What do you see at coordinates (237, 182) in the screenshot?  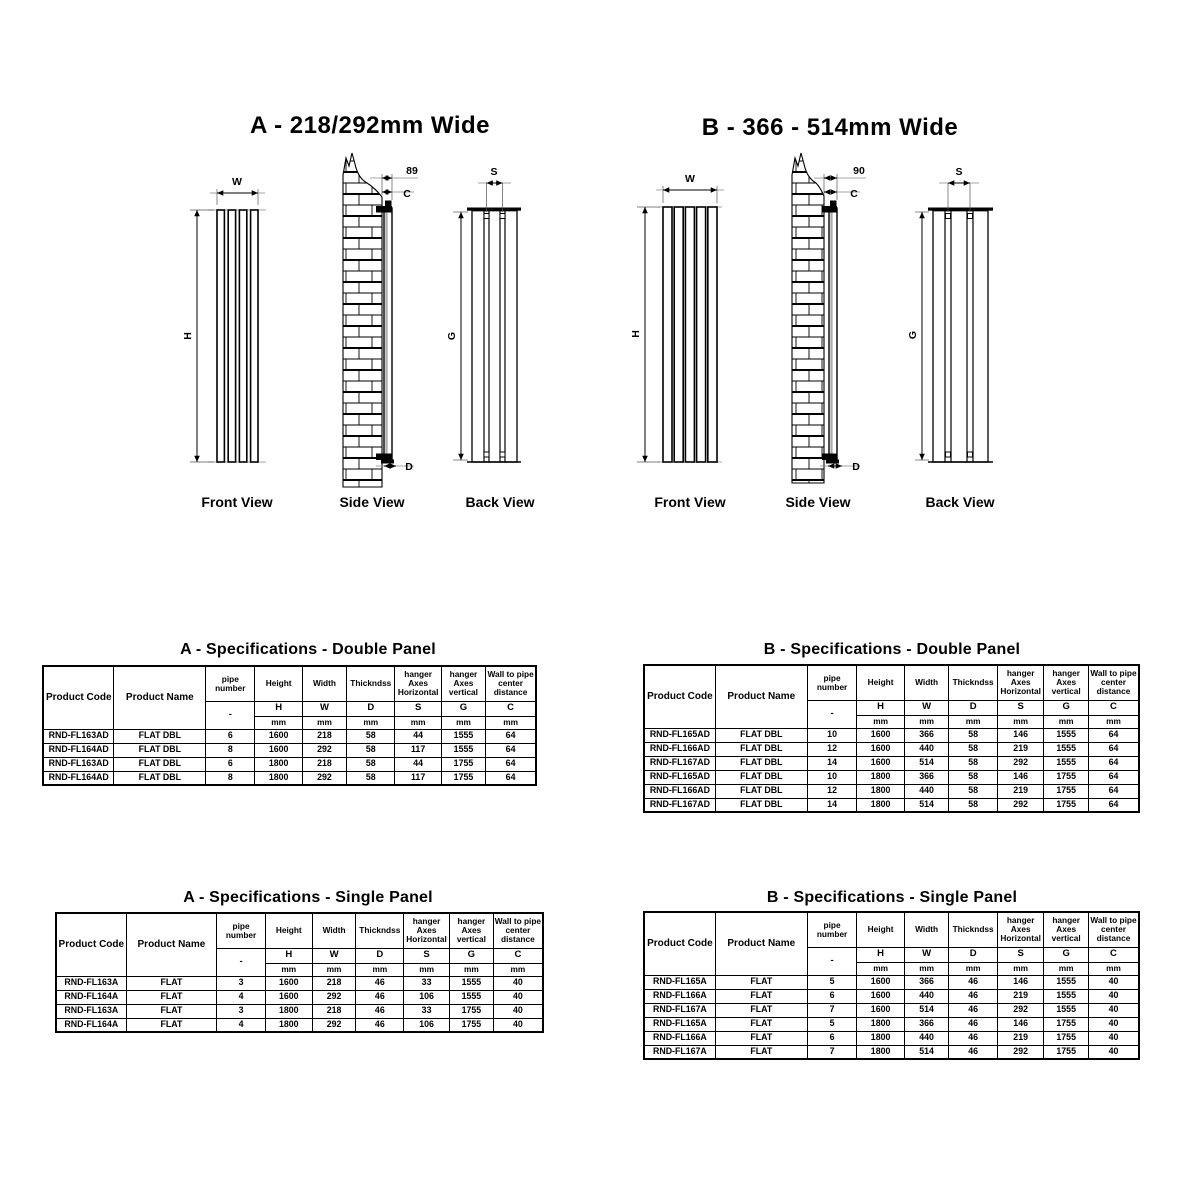 I see `dim-width-label-a: W` at bounding box center [237, 182].